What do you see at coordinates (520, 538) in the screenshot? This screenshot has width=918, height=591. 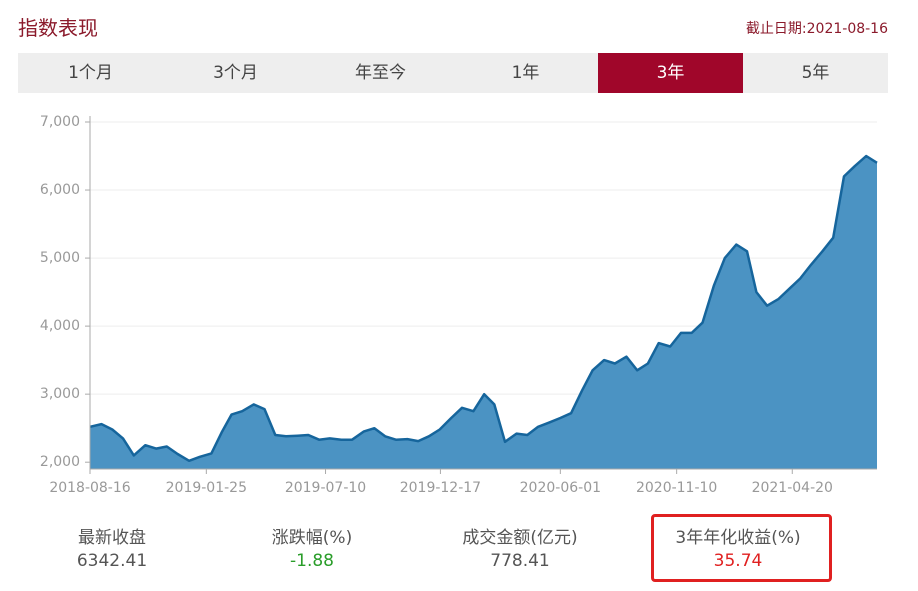 I see `stat-label: 成交金额(亿元)` at bounding box center [520, 538].